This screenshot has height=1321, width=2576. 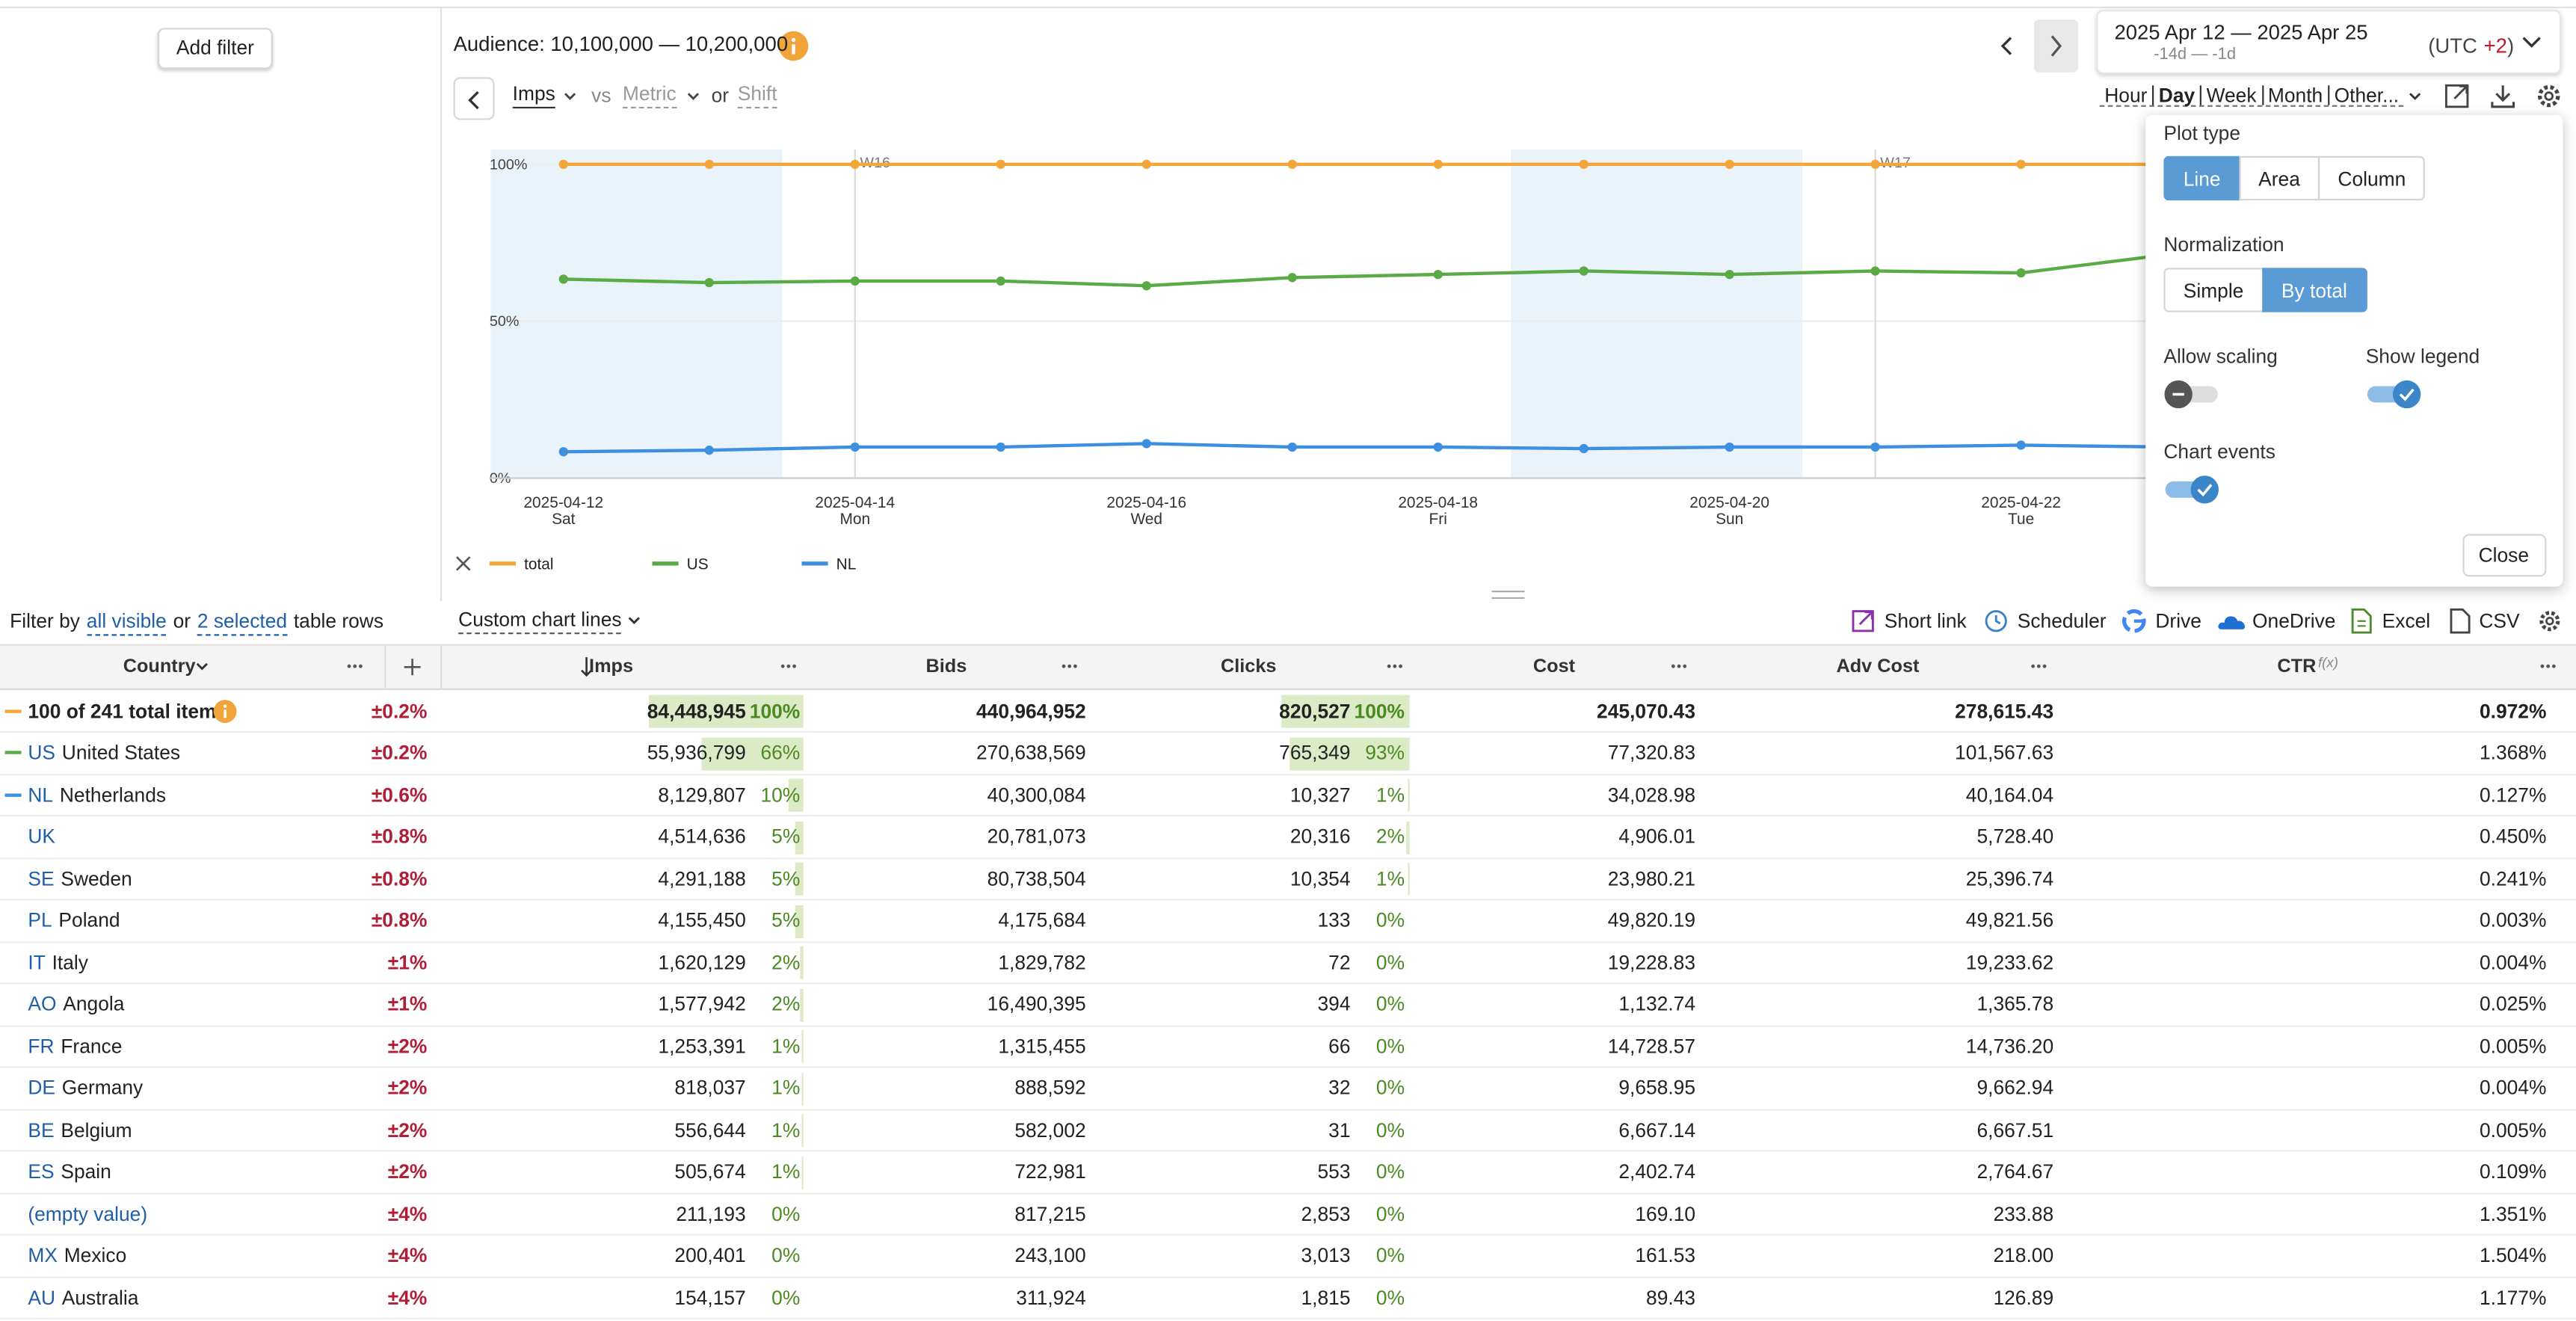 I want to click on table-settings-icon, so click(x=2549, y=620).